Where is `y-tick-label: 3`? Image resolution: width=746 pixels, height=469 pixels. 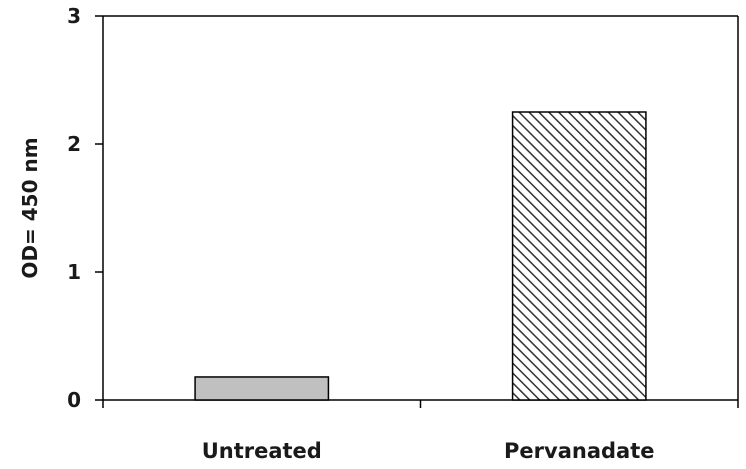 y-tick-label: 3 is located at coordinates (74, 16).